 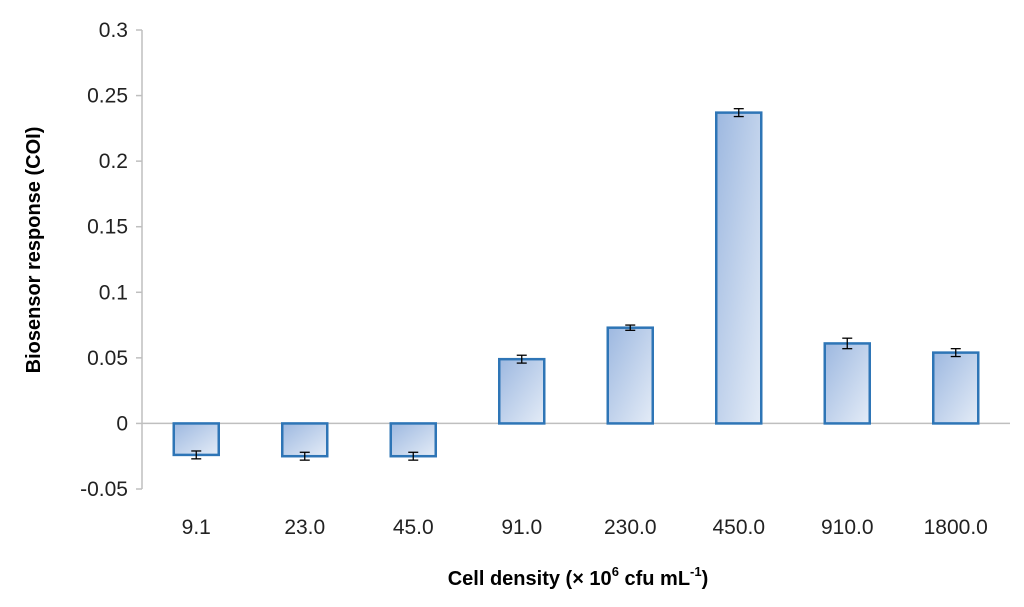 I want to click on y-tick-label: 0.25, so click(x=107, y=96).